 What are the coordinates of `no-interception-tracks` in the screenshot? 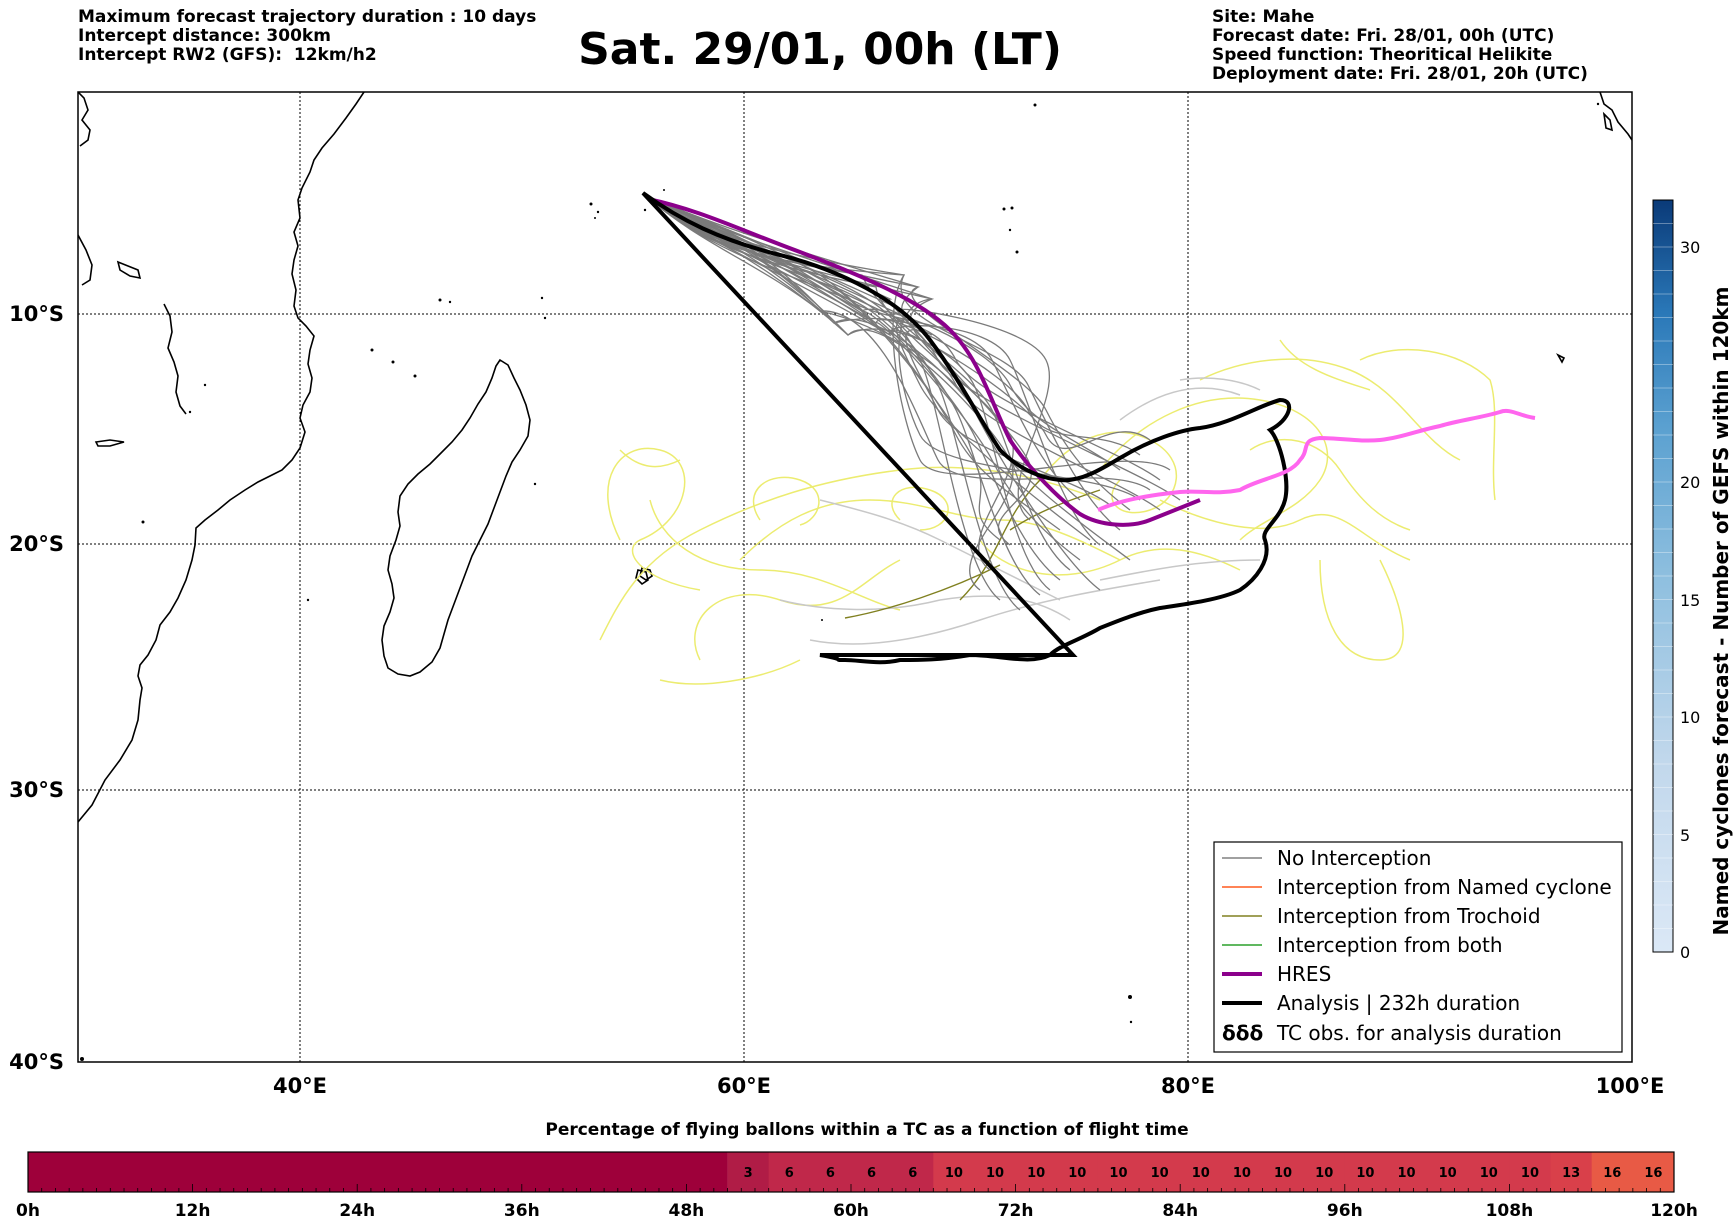 It's located at (912, 402).